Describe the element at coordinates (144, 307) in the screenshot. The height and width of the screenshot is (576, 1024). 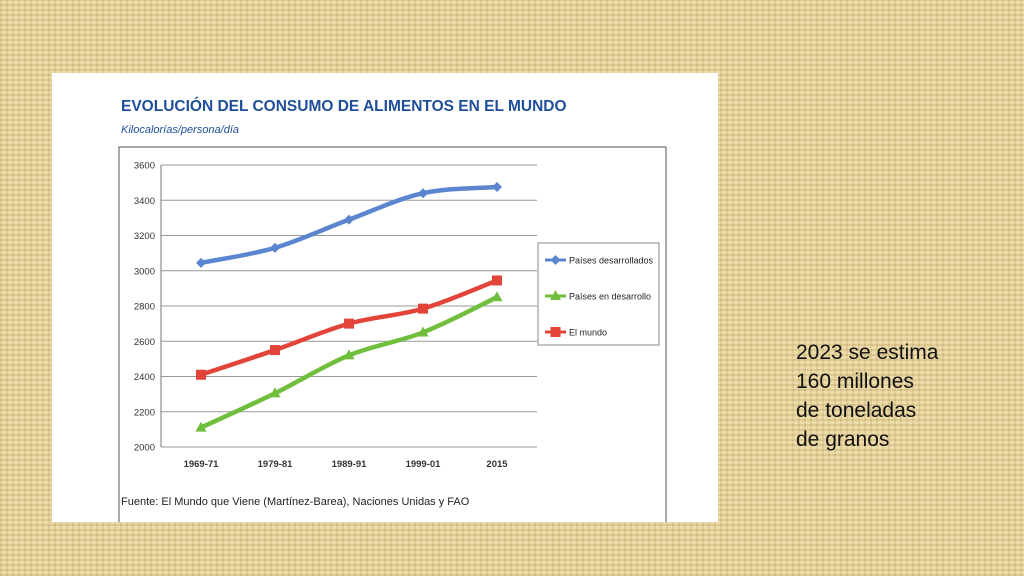
I see `y-tick-label: 2800` at that location.